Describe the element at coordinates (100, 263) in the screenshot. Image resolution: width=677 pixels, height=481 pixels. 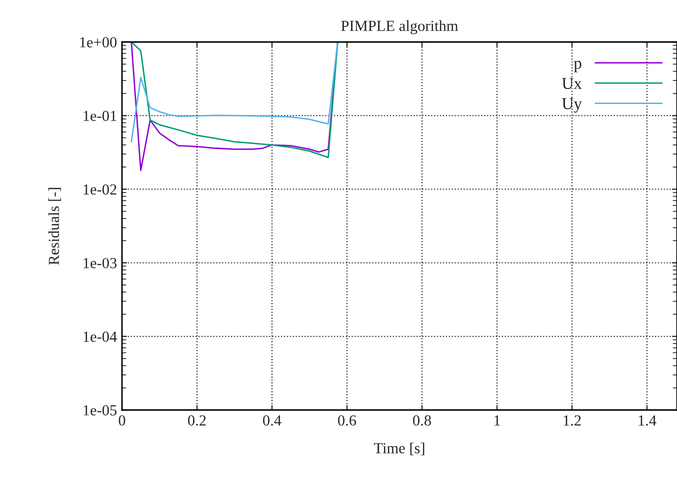
I see `y-tick-label: 1e-03` at that location.